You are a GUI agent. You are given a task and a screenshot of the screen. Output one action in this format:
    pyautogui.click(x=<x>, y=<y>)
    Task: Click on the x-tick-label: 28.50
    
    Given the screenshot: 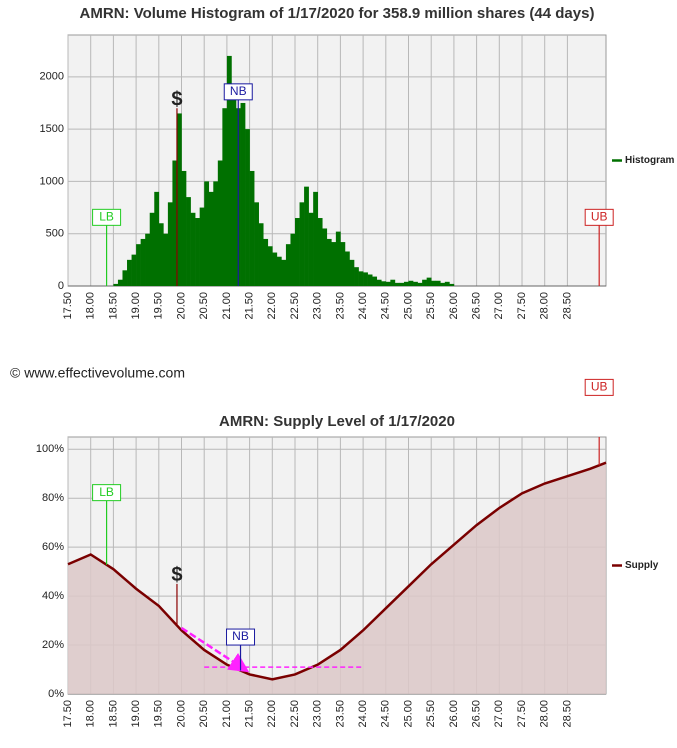 What is the action you would take?
    pyautogui.click(x=567, y=306)
    